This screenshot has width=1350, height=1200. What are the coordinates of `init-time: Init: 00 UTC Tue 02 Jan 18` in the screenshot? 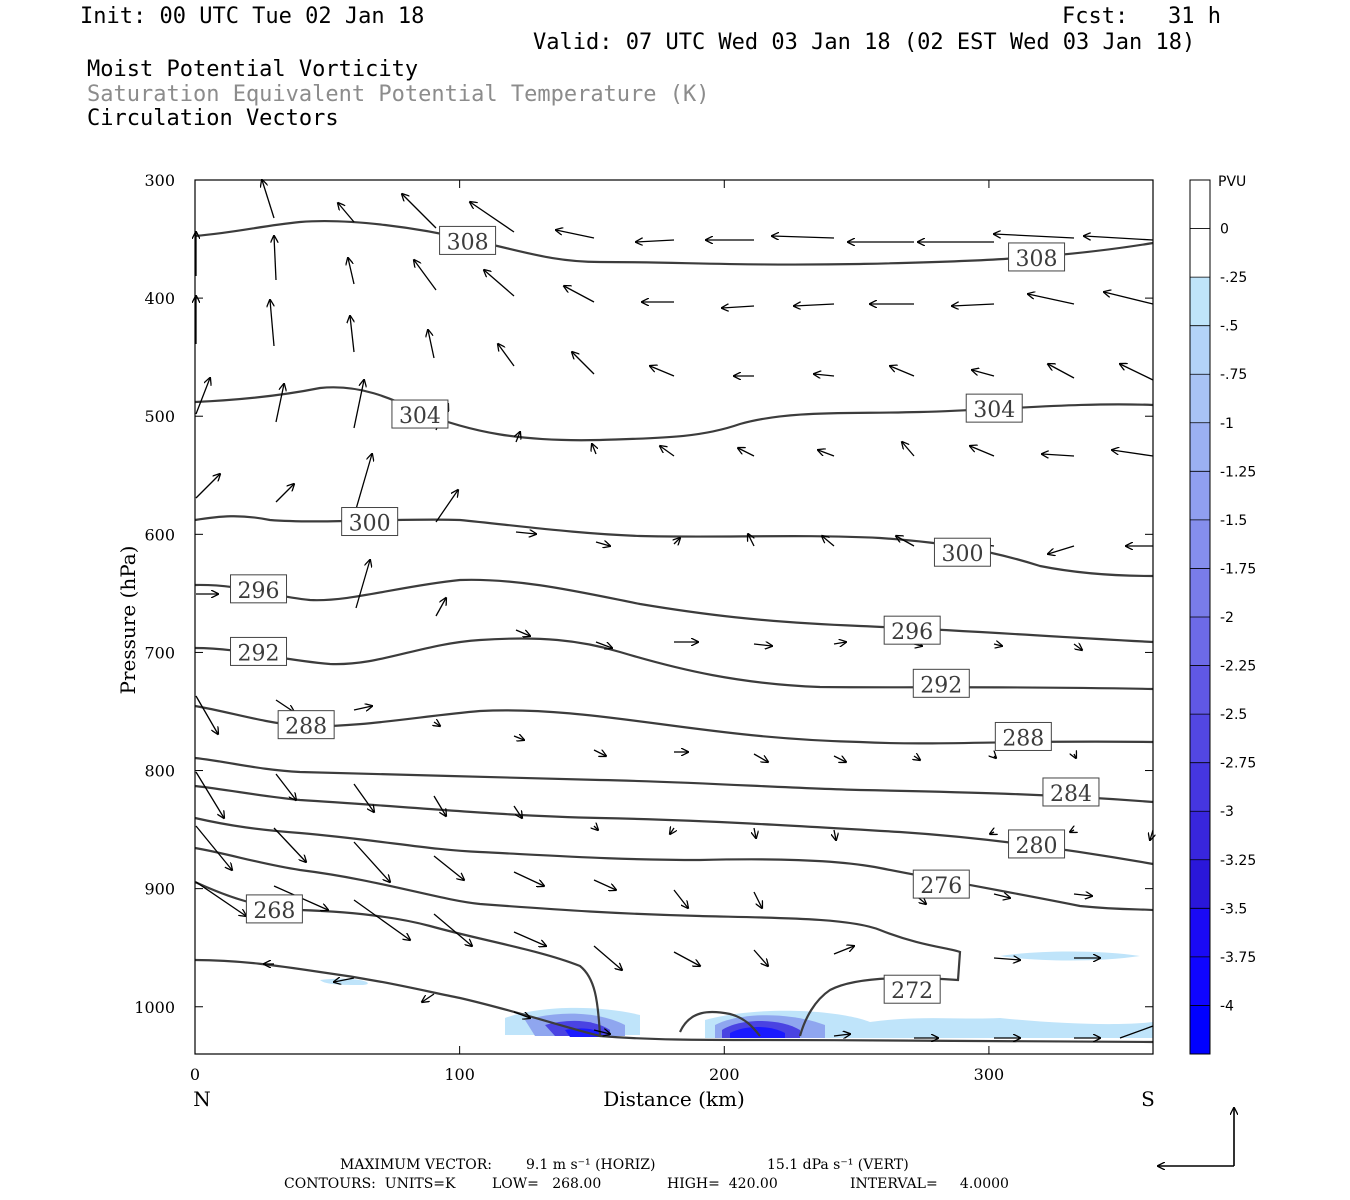 It's located at (252, 16).